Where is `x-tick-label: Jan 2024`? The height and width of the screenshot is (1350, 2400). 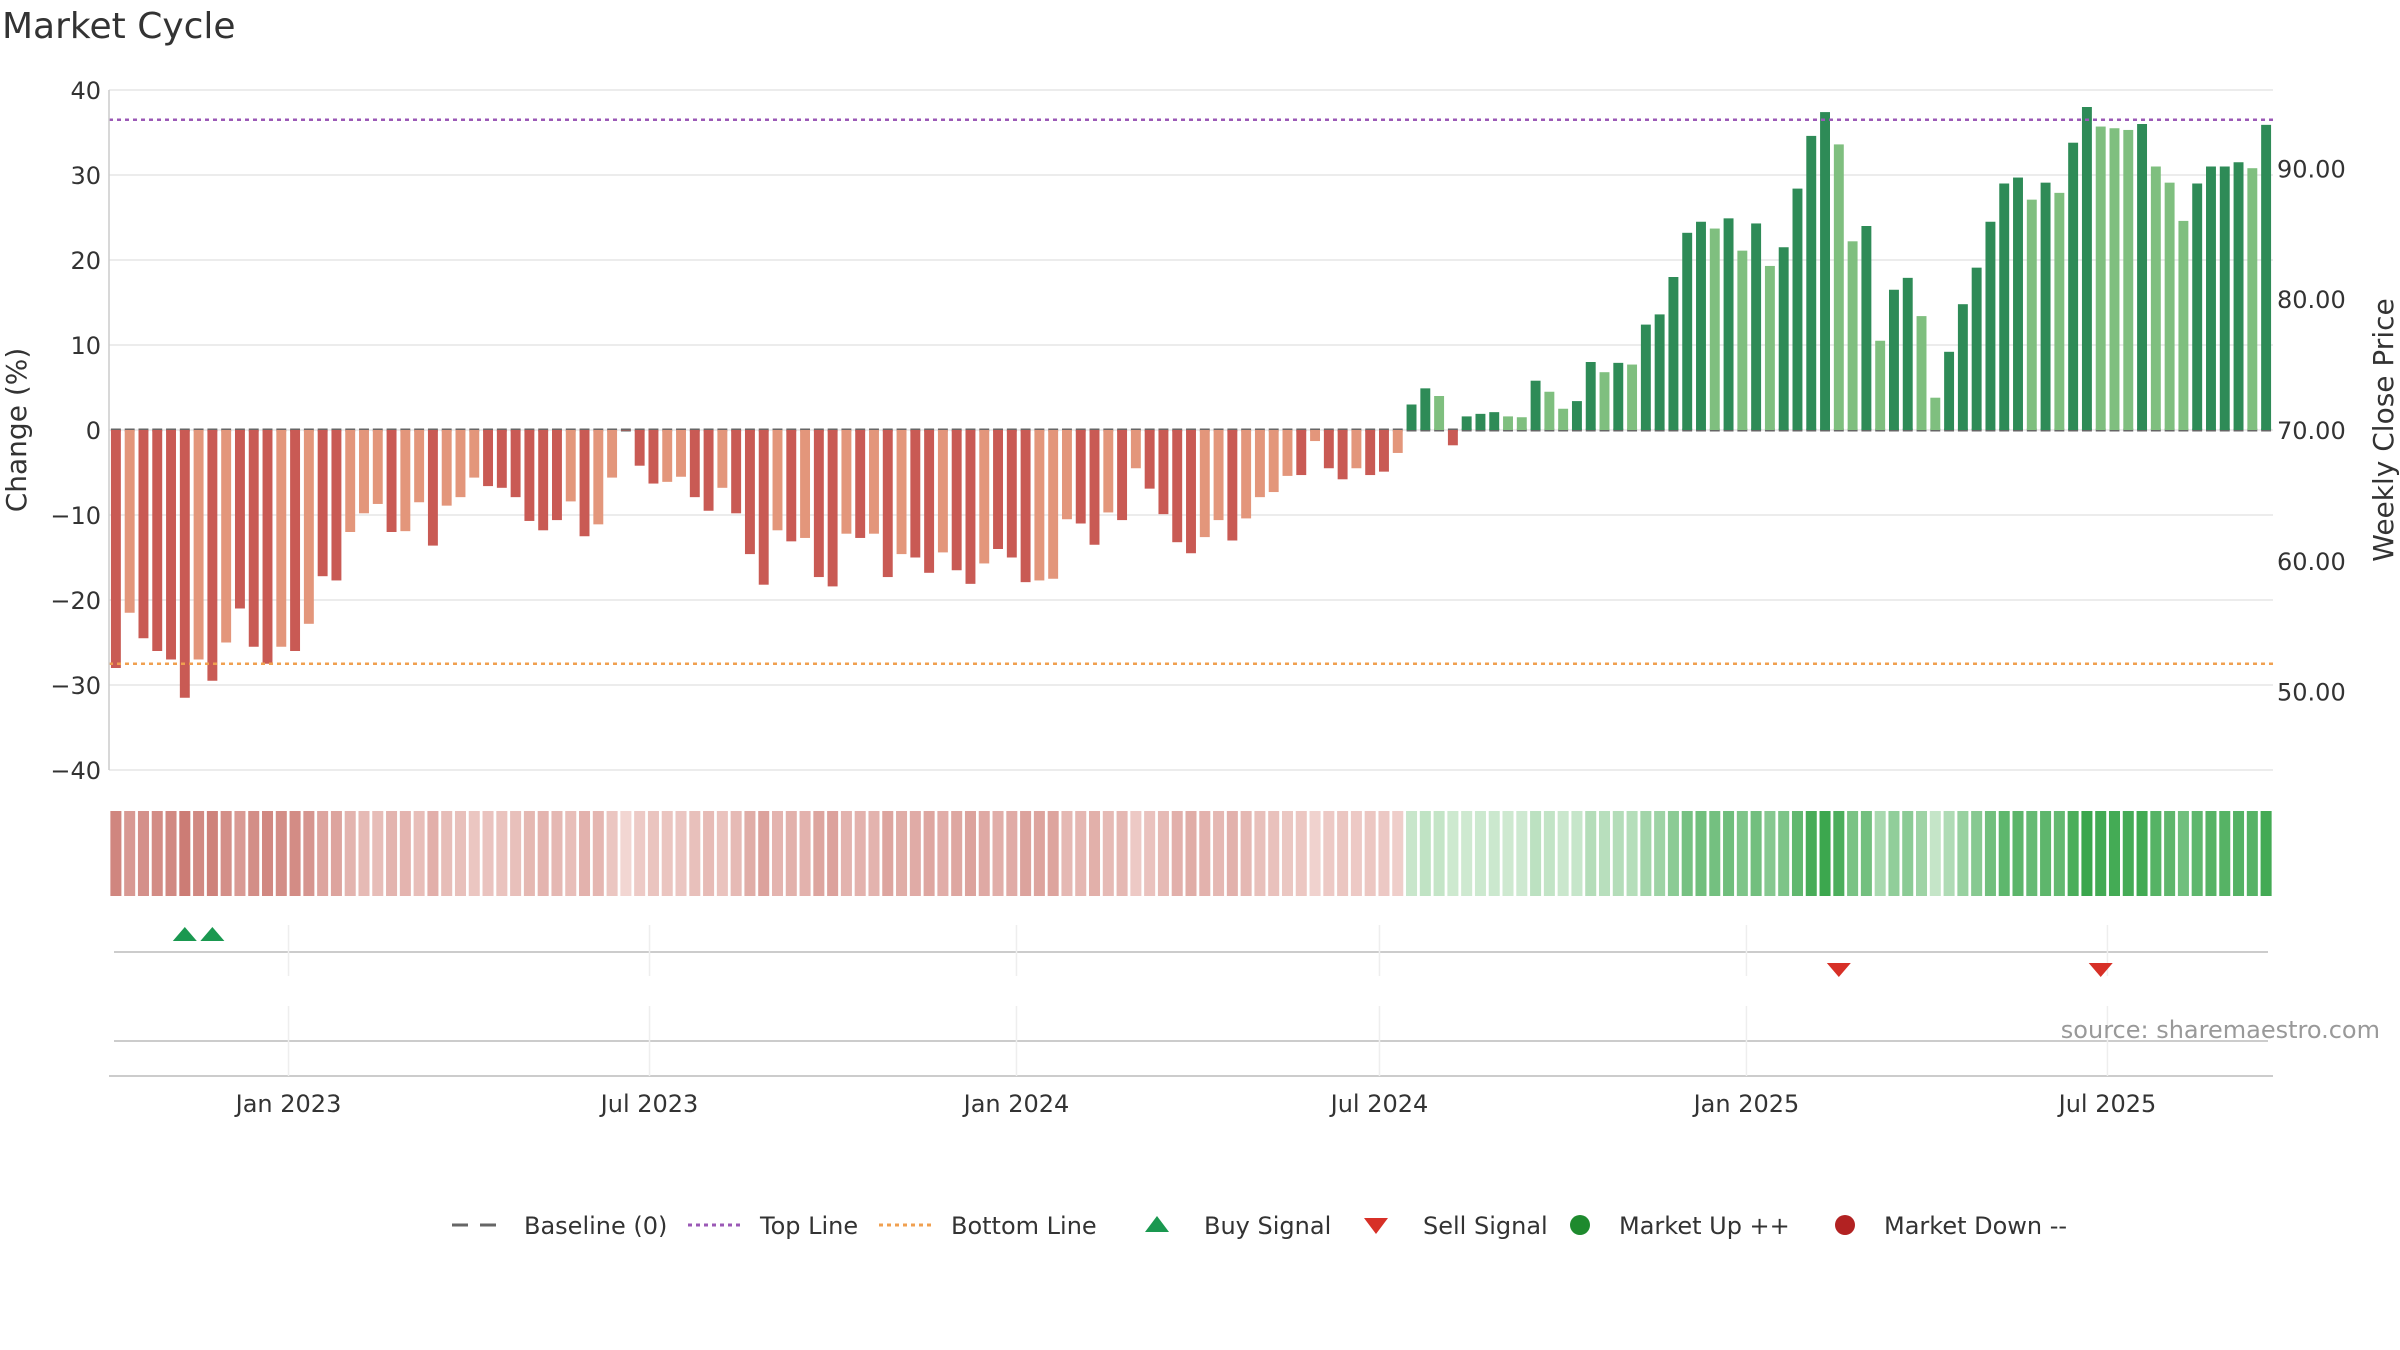 x-tick-label: Jan 2024 is located at coordinates (1016, 1104).